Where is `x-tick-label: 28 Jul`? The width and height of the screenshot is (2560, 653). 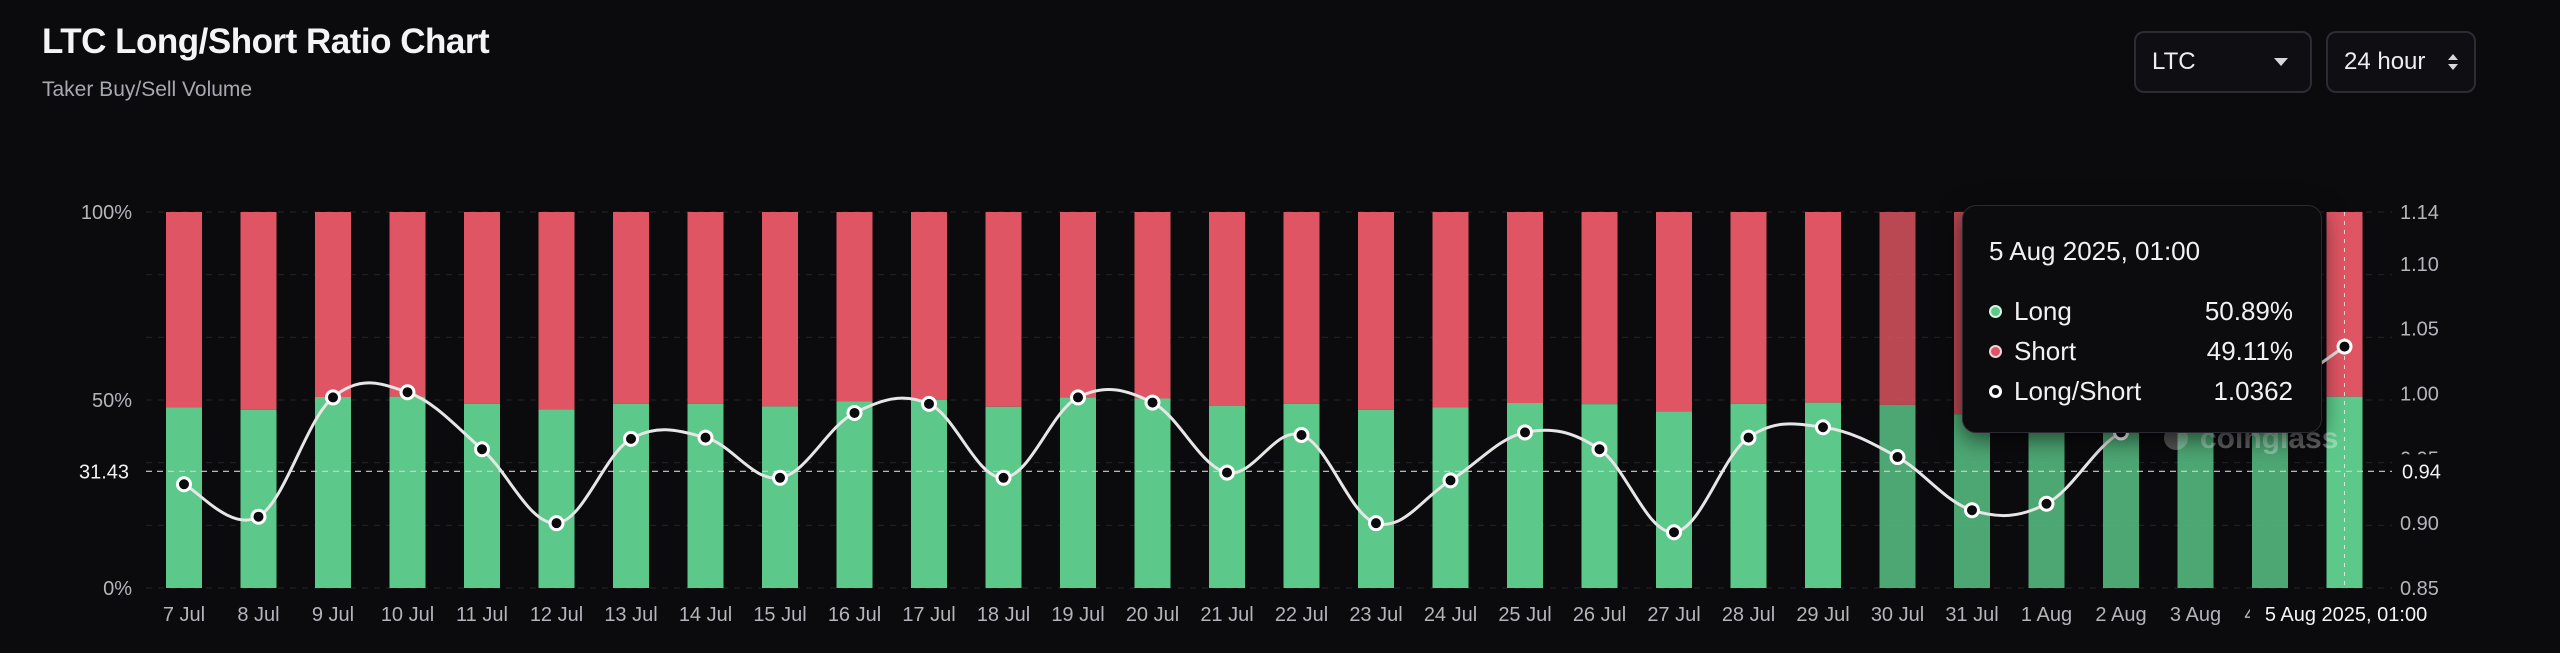 x-tick-label: 28 Jul is located at coordinates (1748, 615).